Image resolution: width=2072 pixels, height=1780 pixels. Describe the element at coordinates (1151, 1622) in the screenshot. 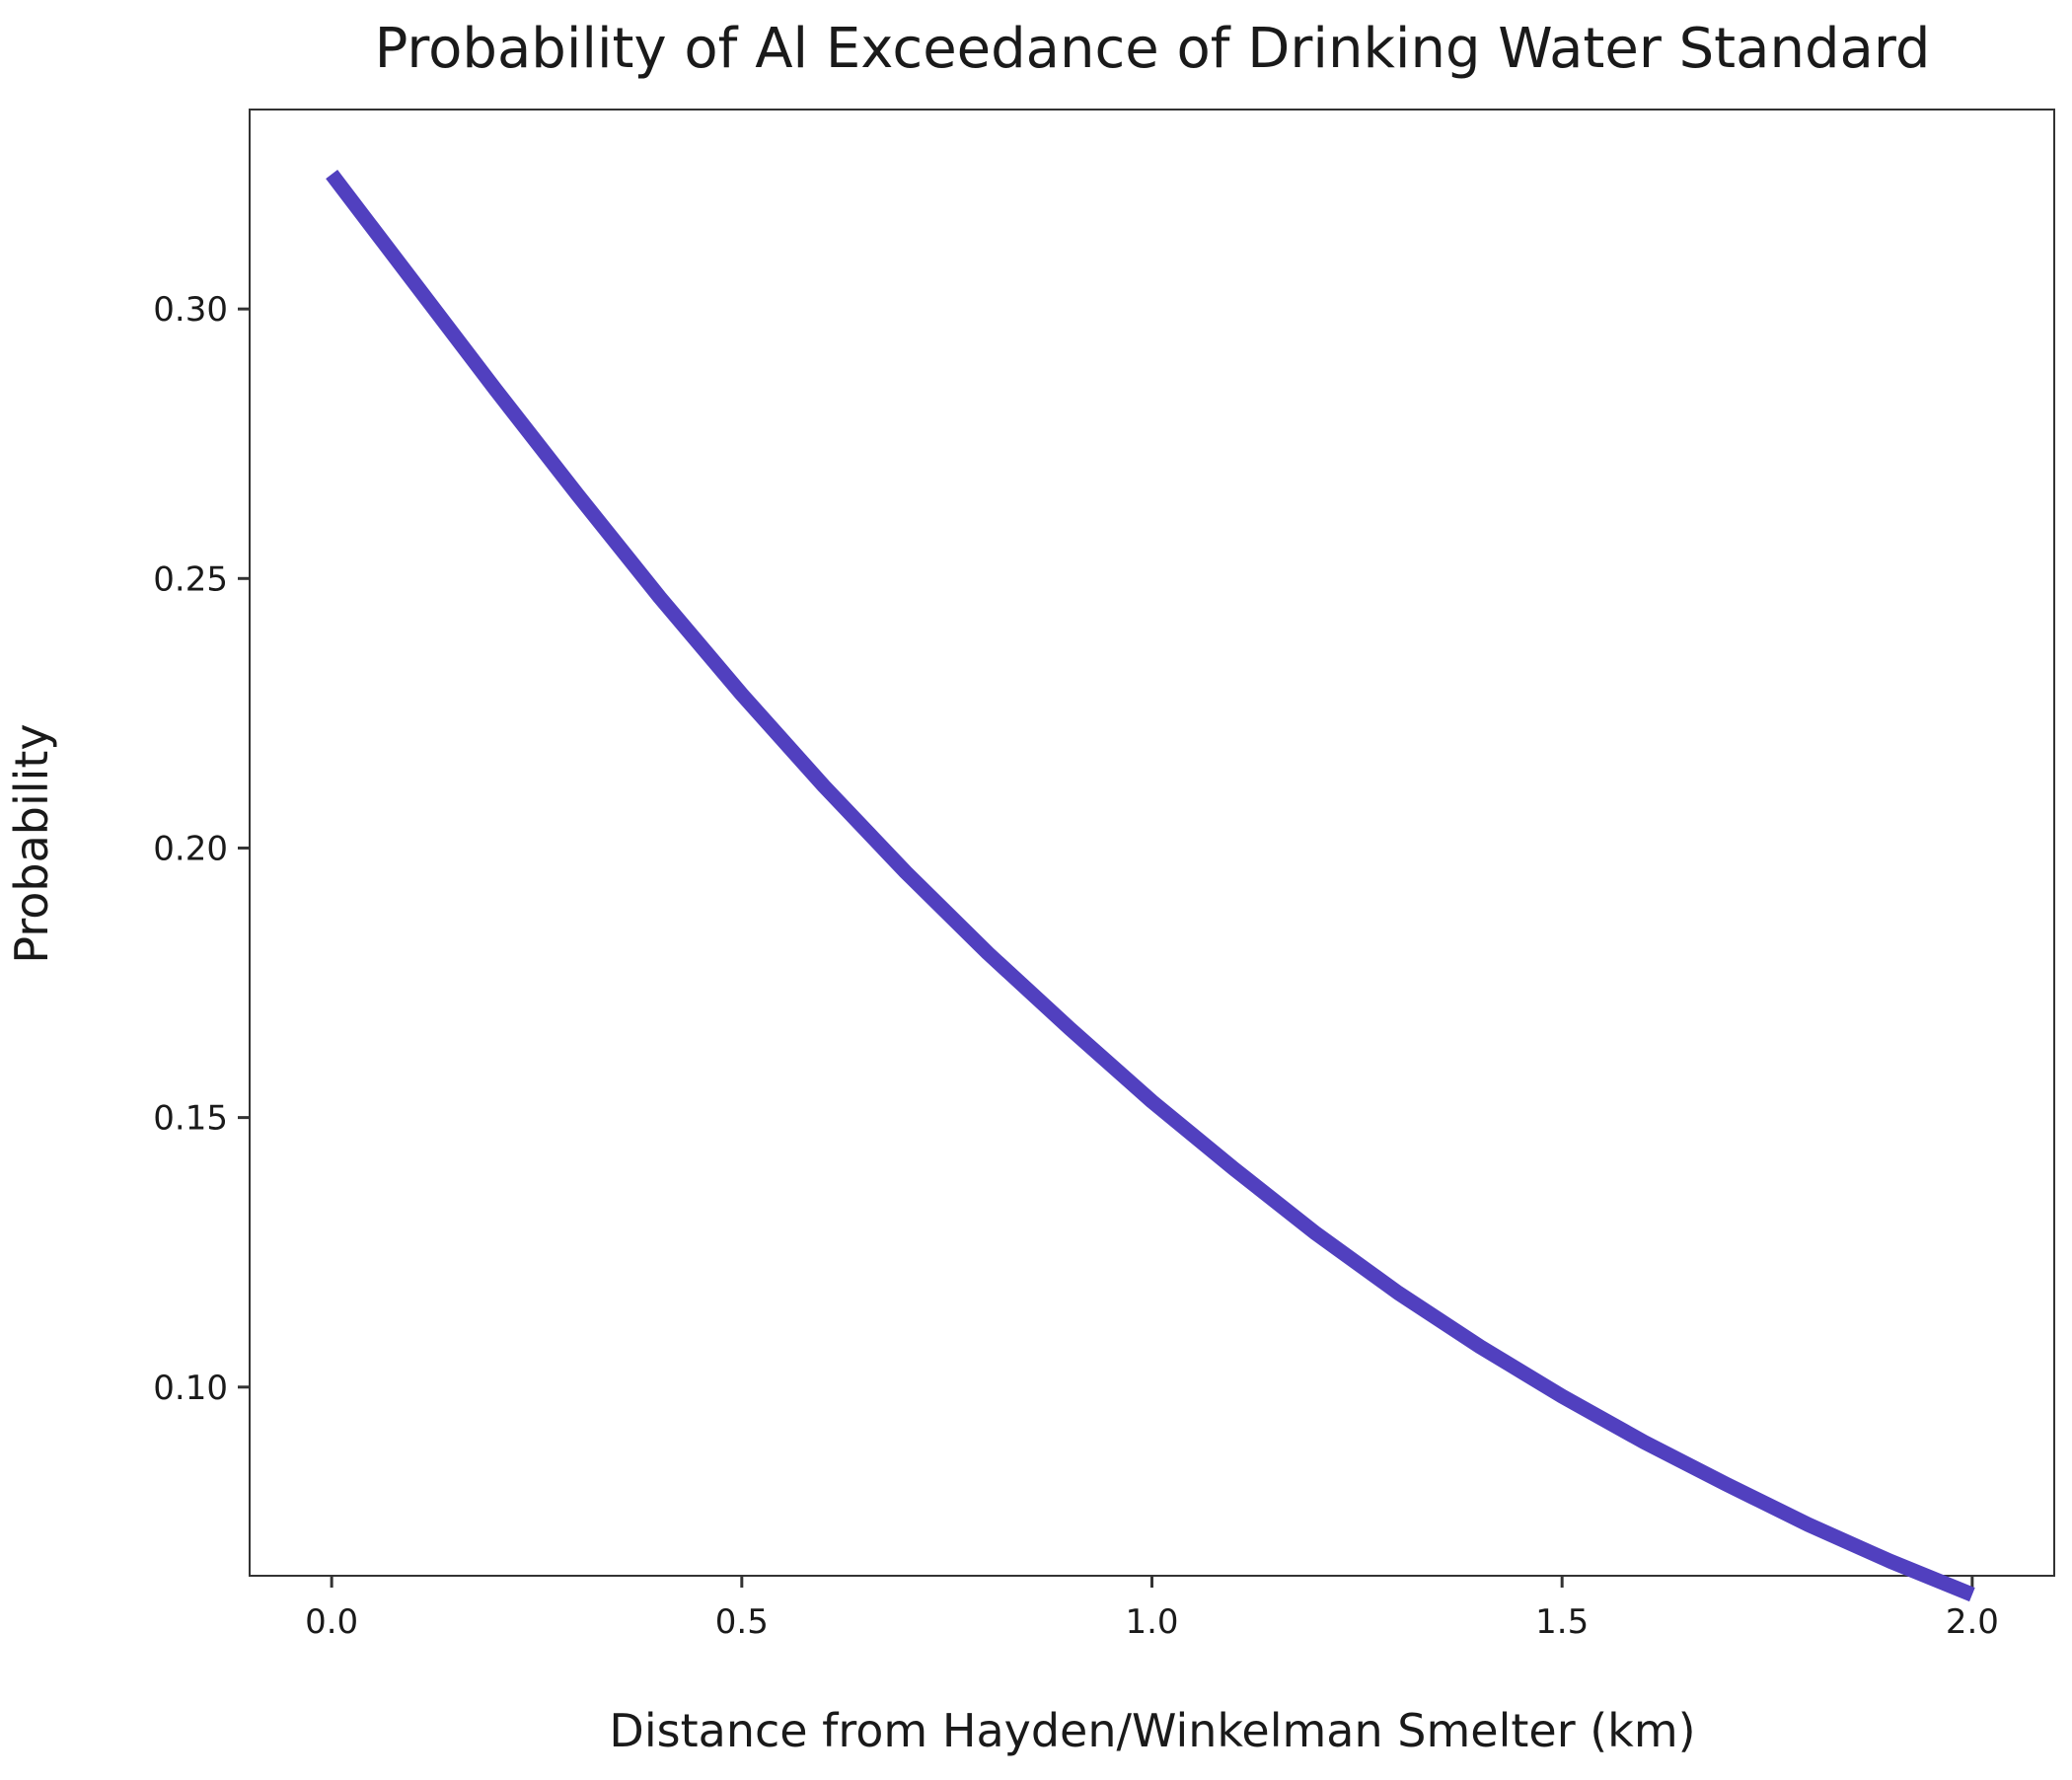

I see `x-tick-label: 1.0` at that location.